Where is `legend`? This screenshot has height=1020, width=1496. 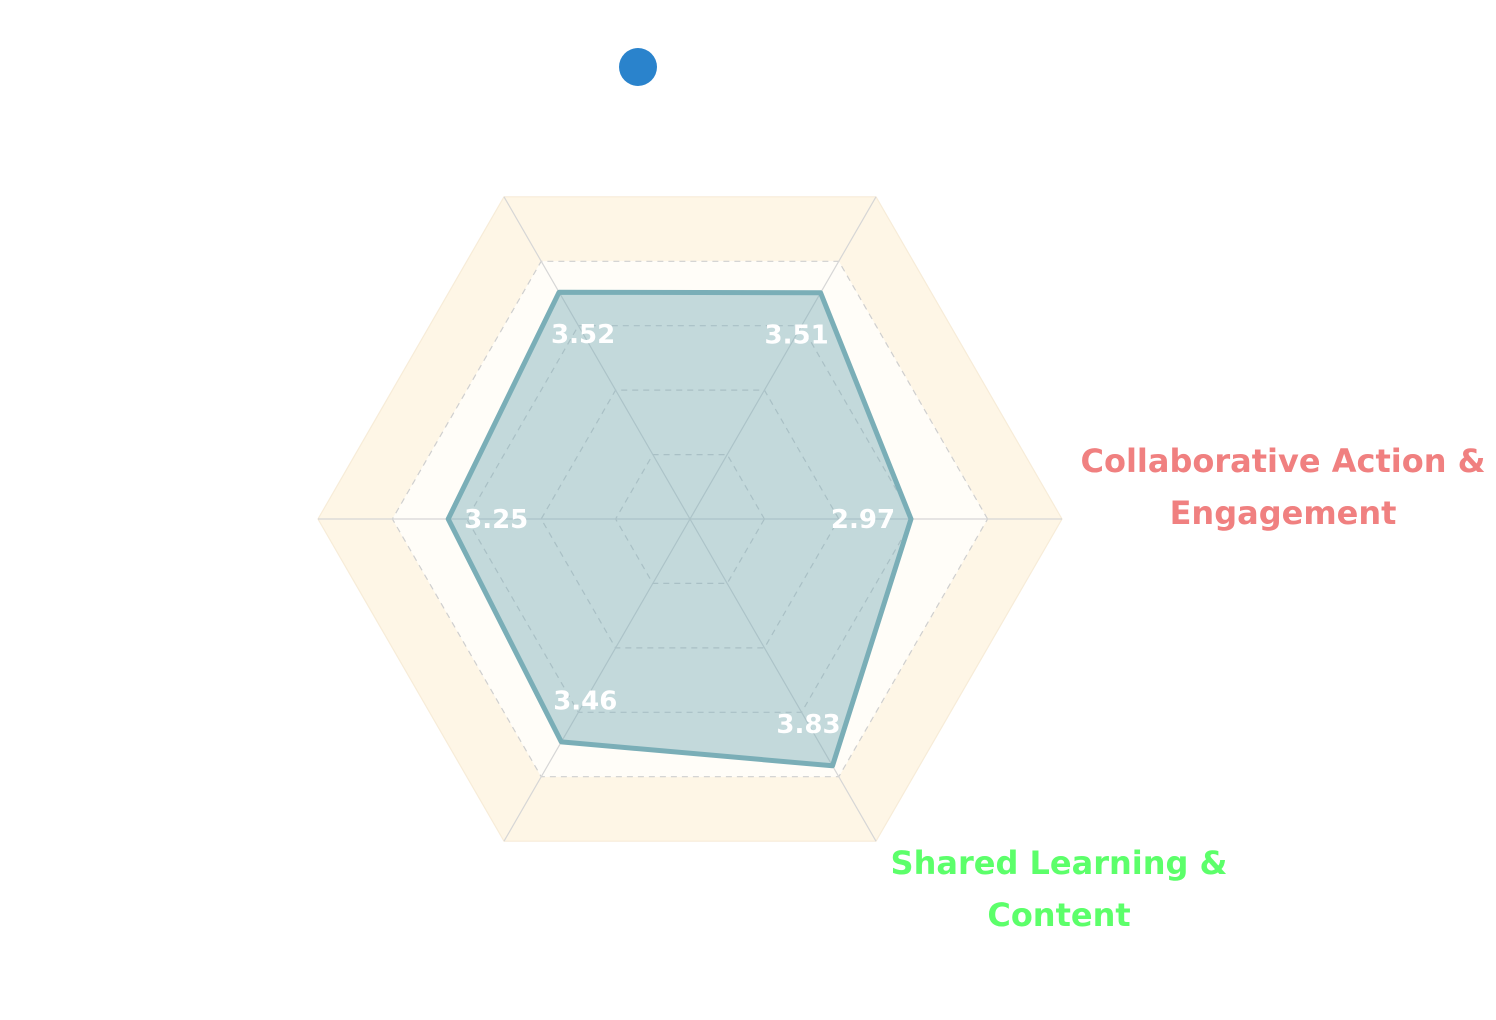 legend is located at coordinates (638, 67).